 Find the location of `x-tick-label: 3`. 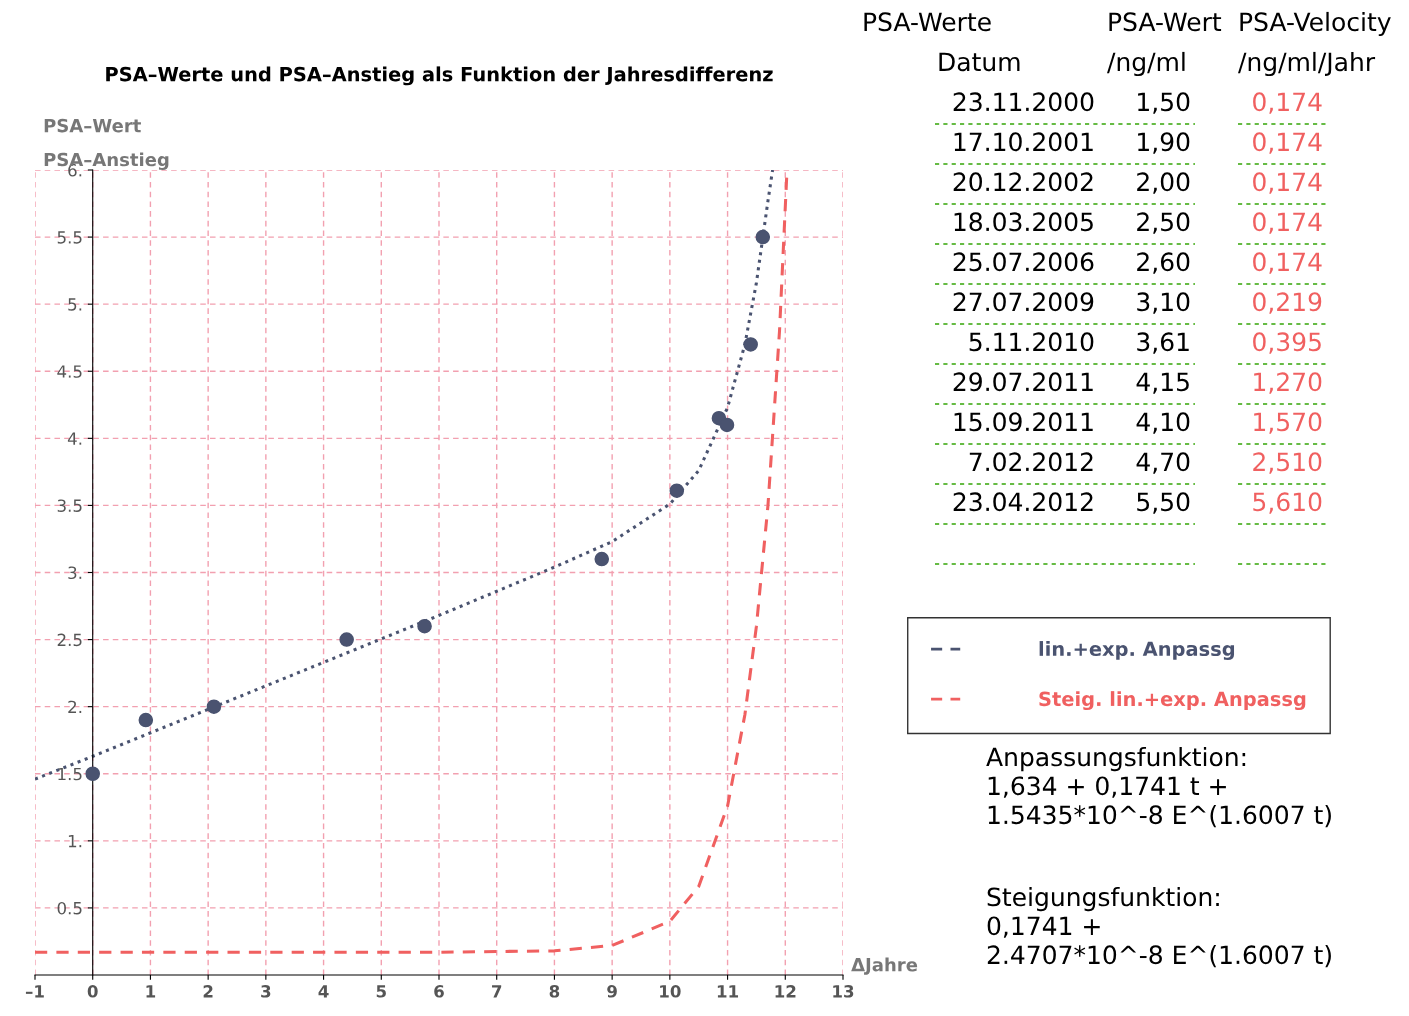

x-tick-label: 3 is located at coordinates (266, 991).